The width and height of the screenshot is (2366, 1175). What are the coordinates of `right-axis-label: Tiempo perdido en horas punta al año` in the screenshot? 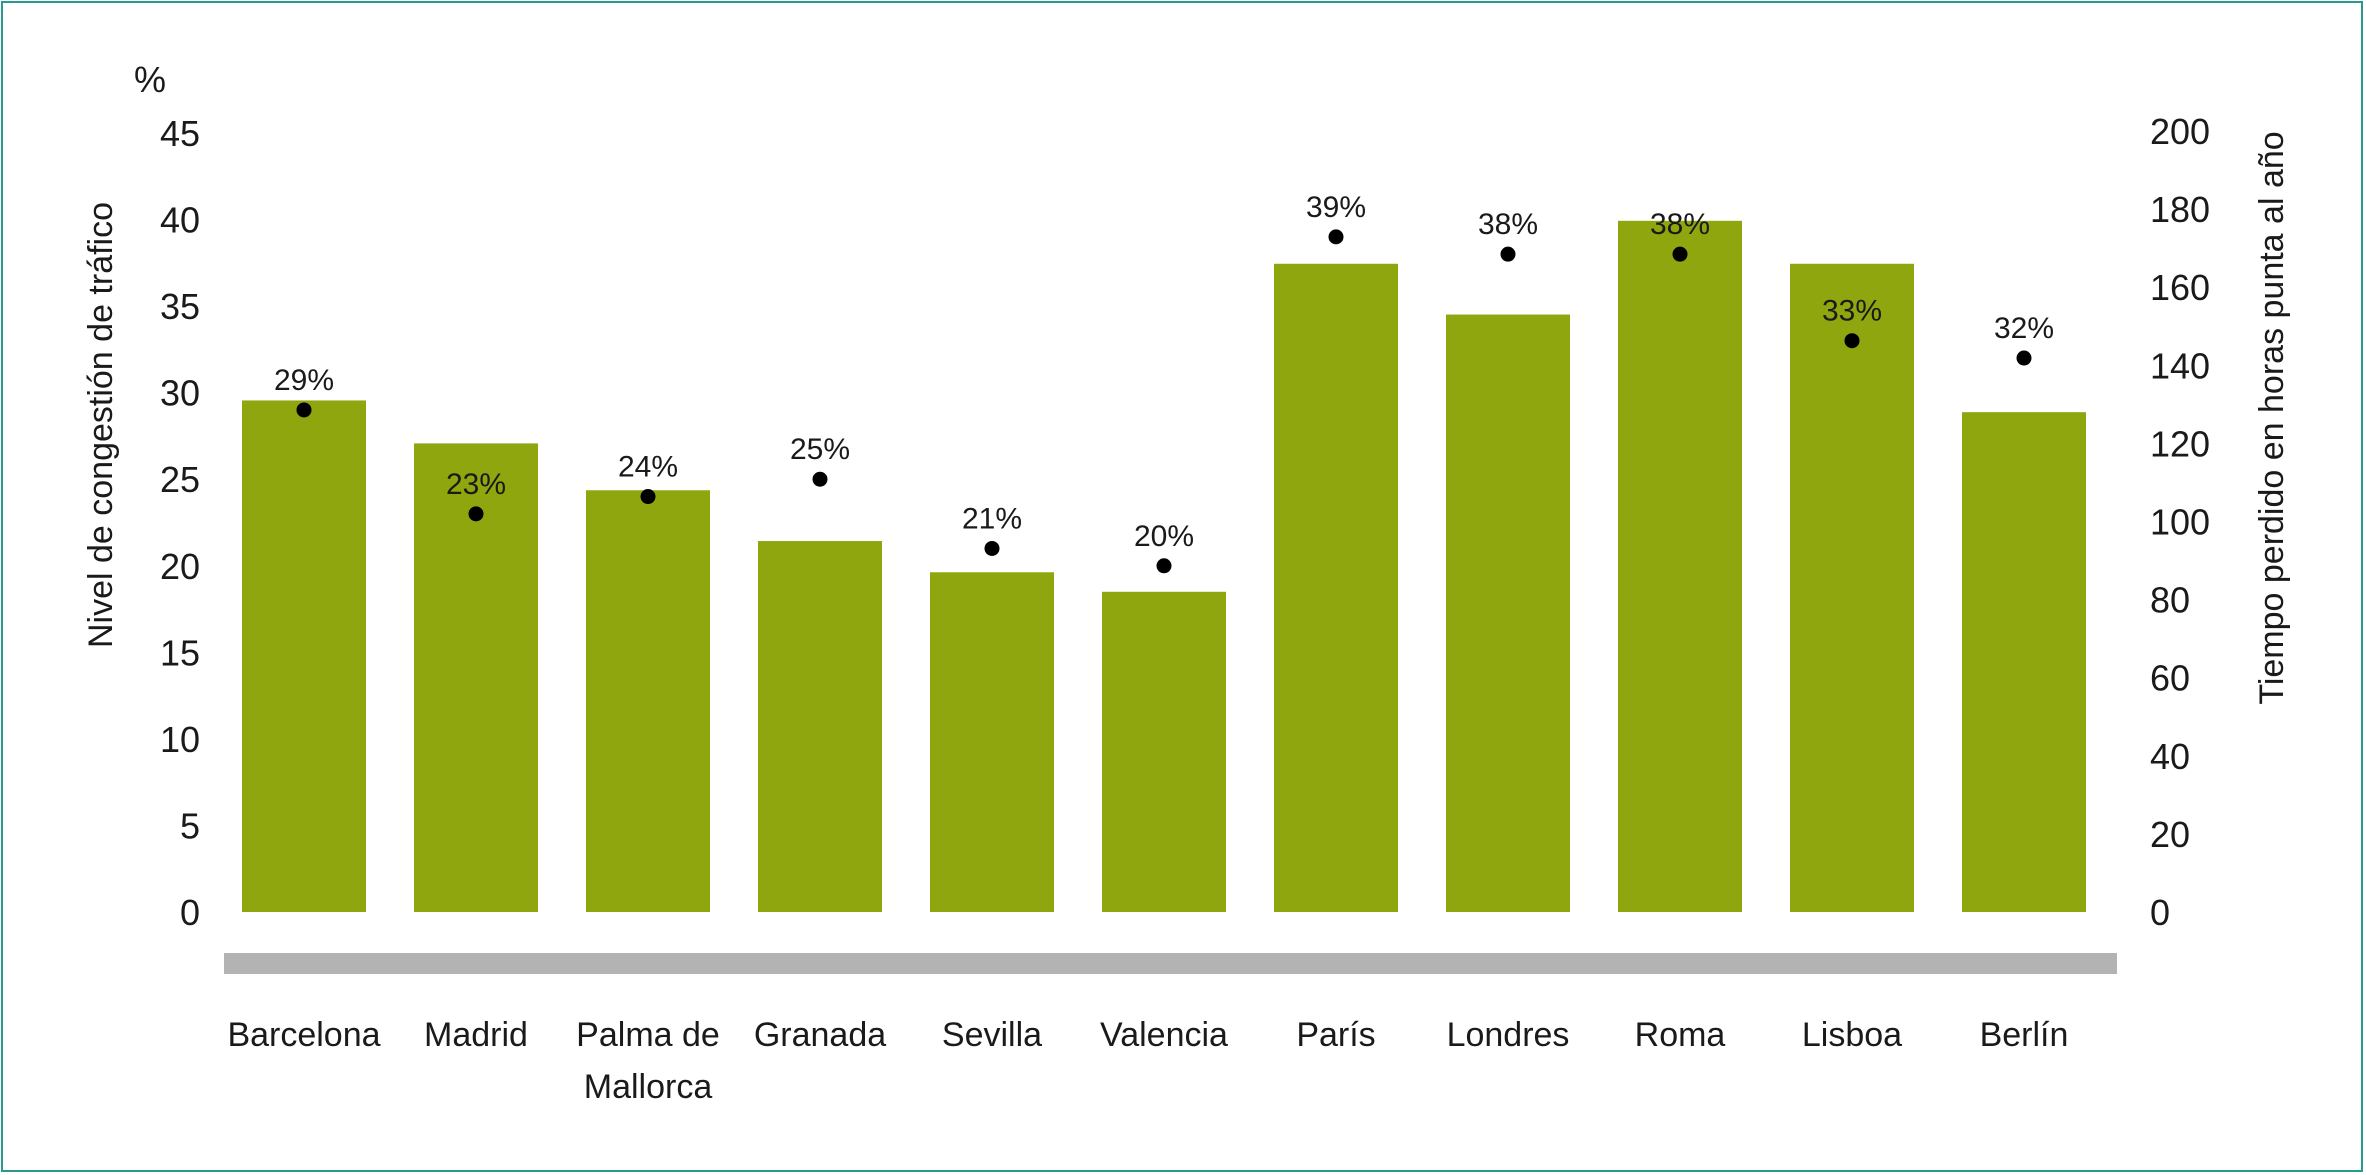 It's located at (2272, 417).